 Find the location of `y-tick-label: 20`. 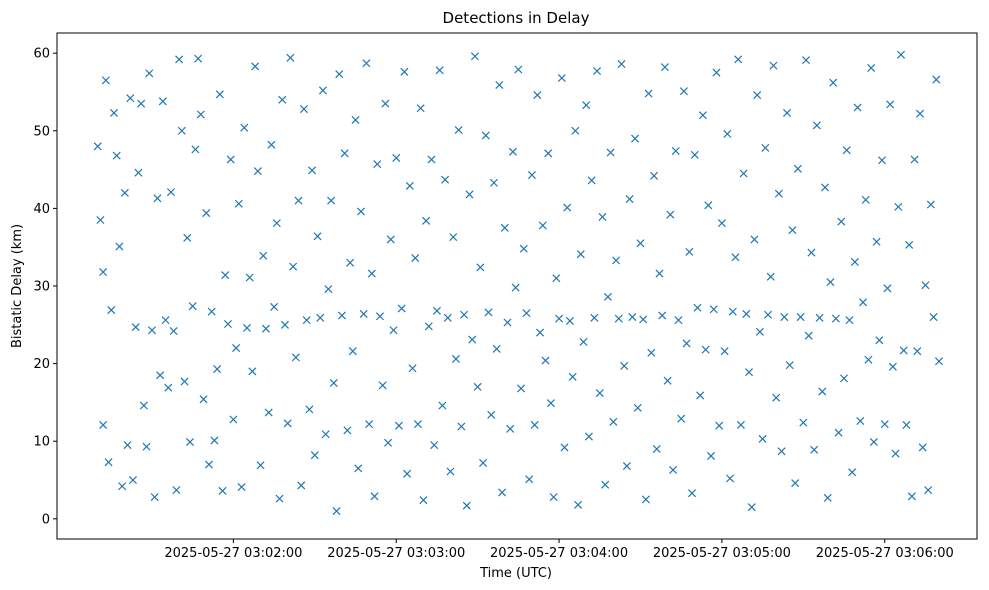

y-tick-label: 20 is located at coordinates (41, 364).